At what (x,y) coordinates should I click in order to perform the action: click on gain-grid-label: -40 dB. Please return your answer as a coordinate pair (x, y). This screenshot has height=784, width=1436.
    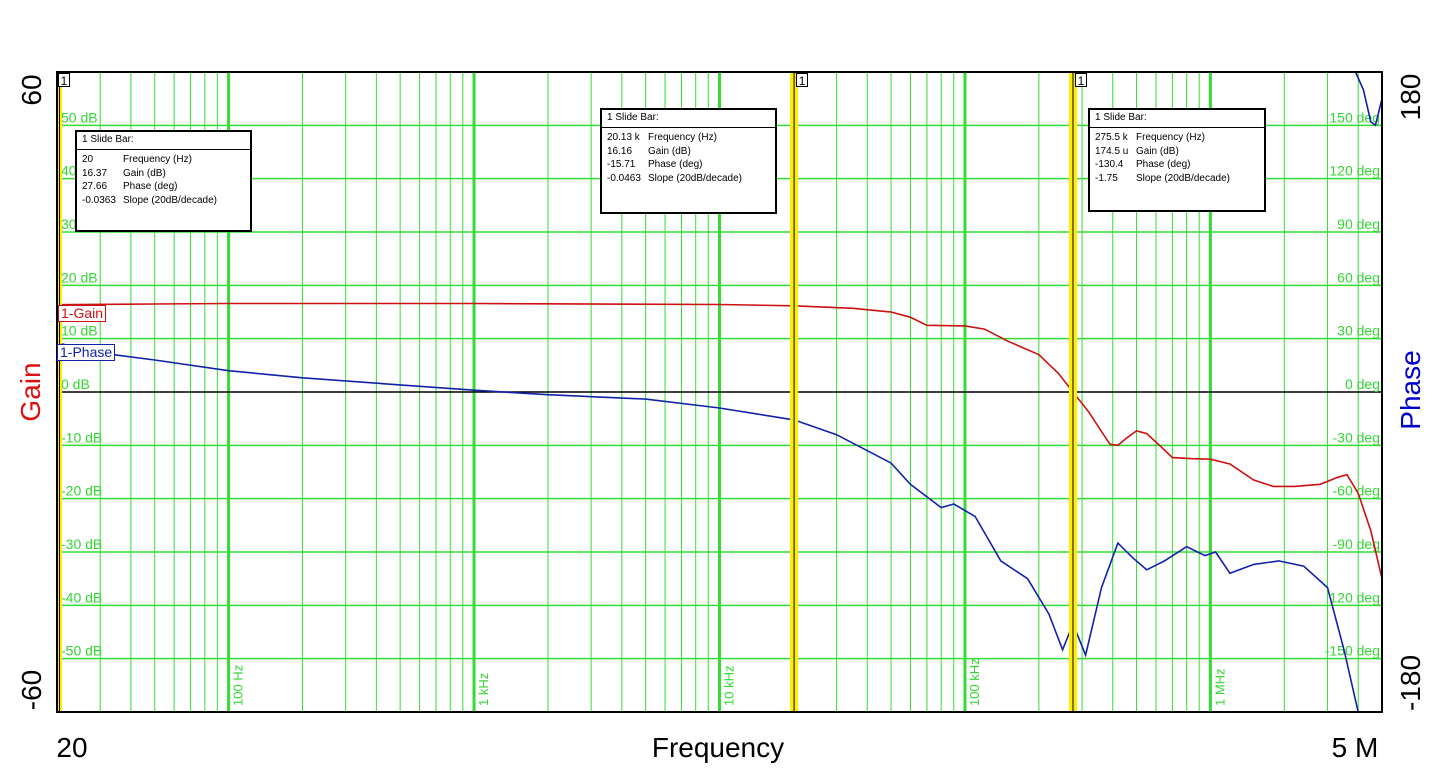
    Looking at the image, I should click on (81, 597).